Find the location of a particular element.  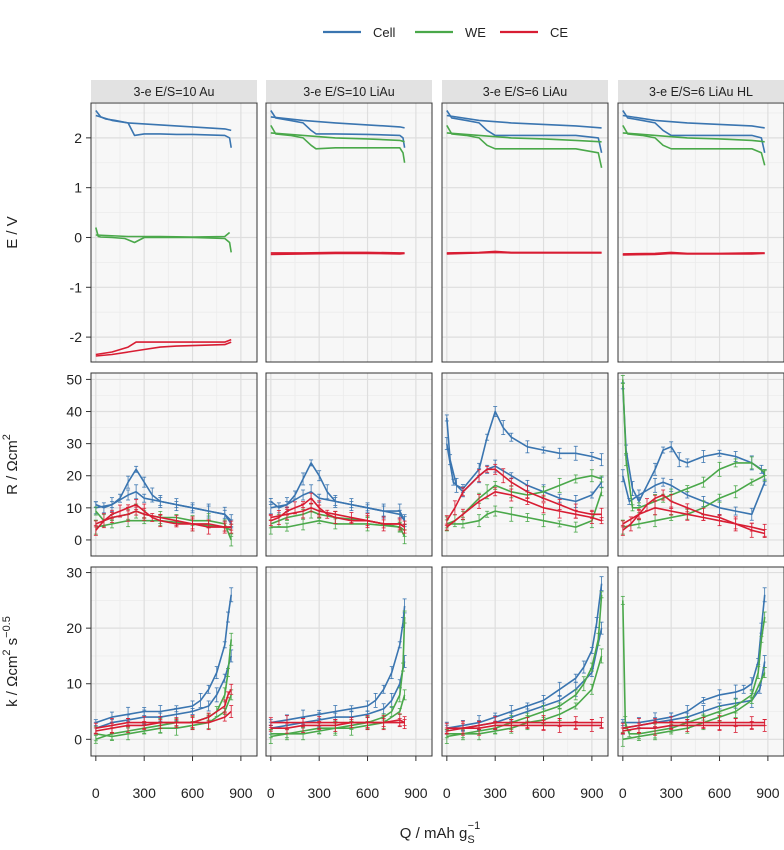

strip-label-3: 3-e E/S=6 LiAu HL is located at coordinates (701, 92).